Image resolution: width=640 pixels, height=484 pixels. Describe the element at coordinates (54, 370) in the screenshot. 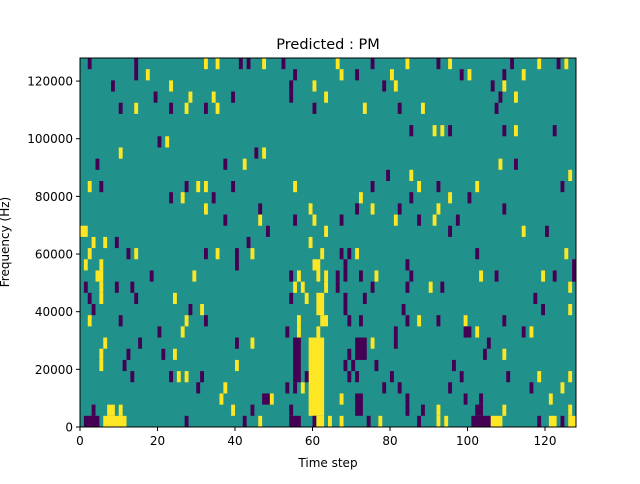

I see `y-tick-label: 20000` at that location.